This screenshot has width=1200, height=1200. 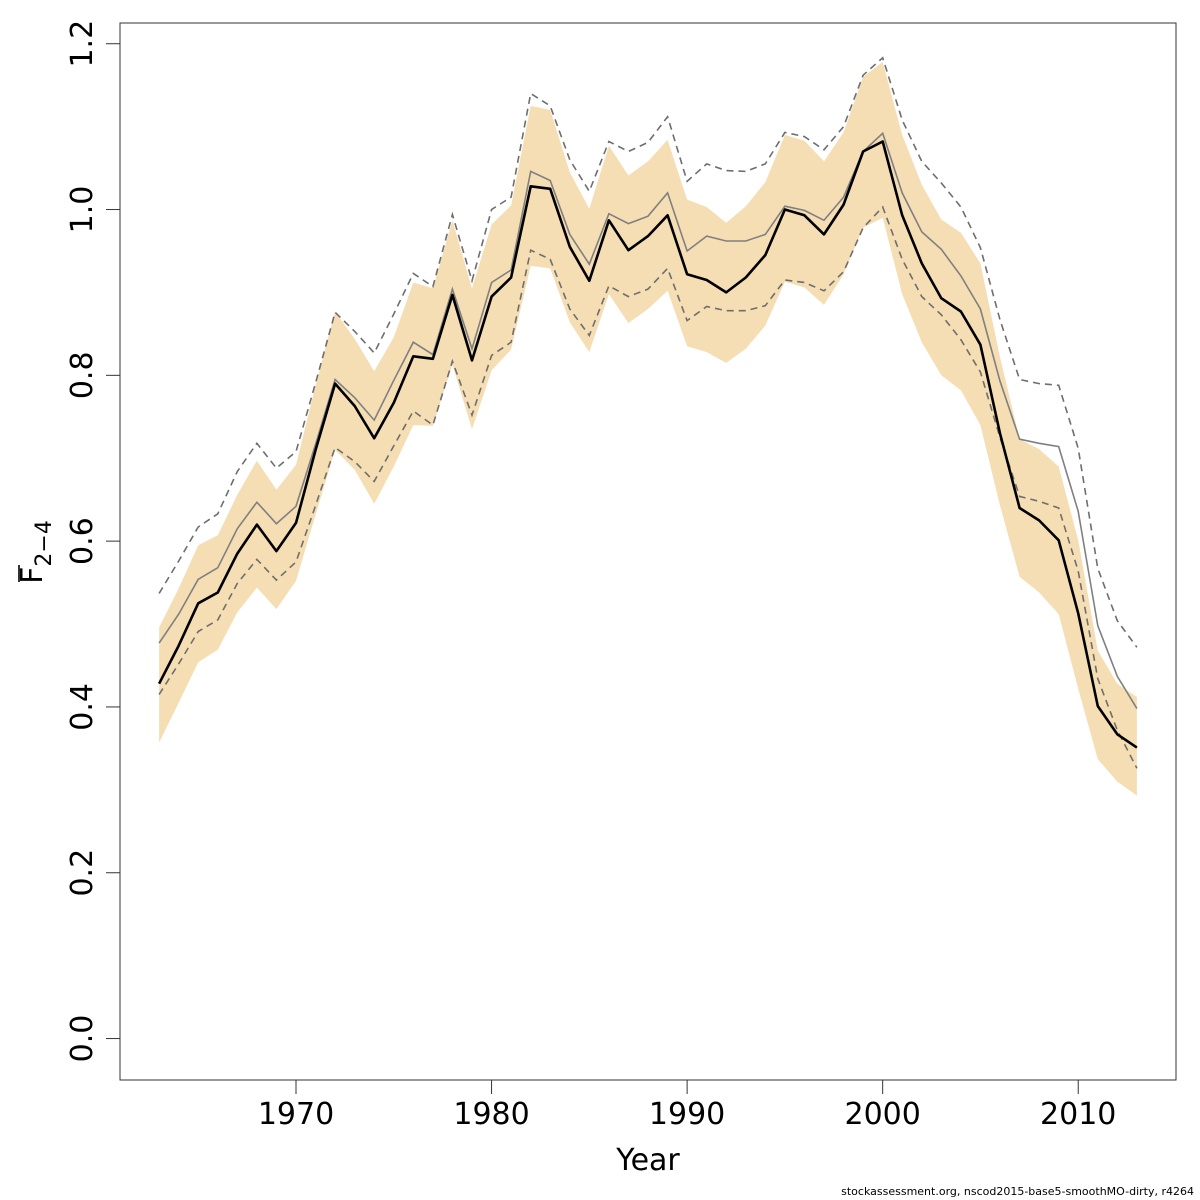 What do you see at coordinates (882, 1114) in the screenshot?
I see `x-tick-label: 2000` at bounding box center [882, 1114].